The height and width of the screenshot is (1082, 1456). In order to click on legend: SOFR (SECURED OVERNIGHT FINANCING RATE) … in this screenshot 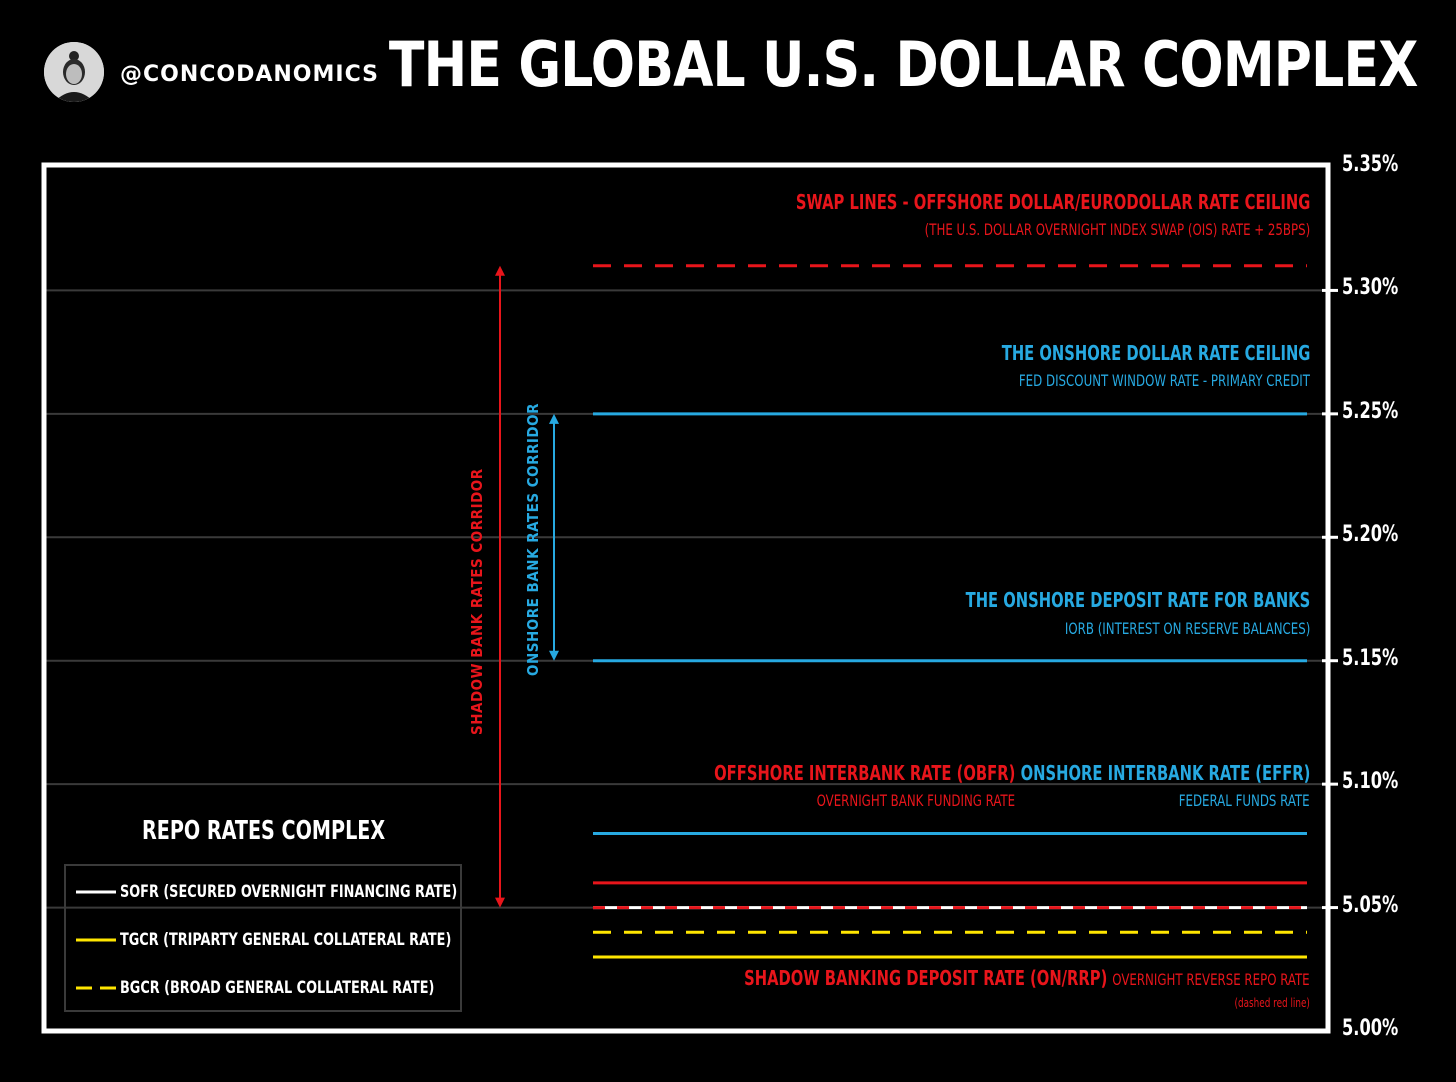, I will do `click(263, 938)`.